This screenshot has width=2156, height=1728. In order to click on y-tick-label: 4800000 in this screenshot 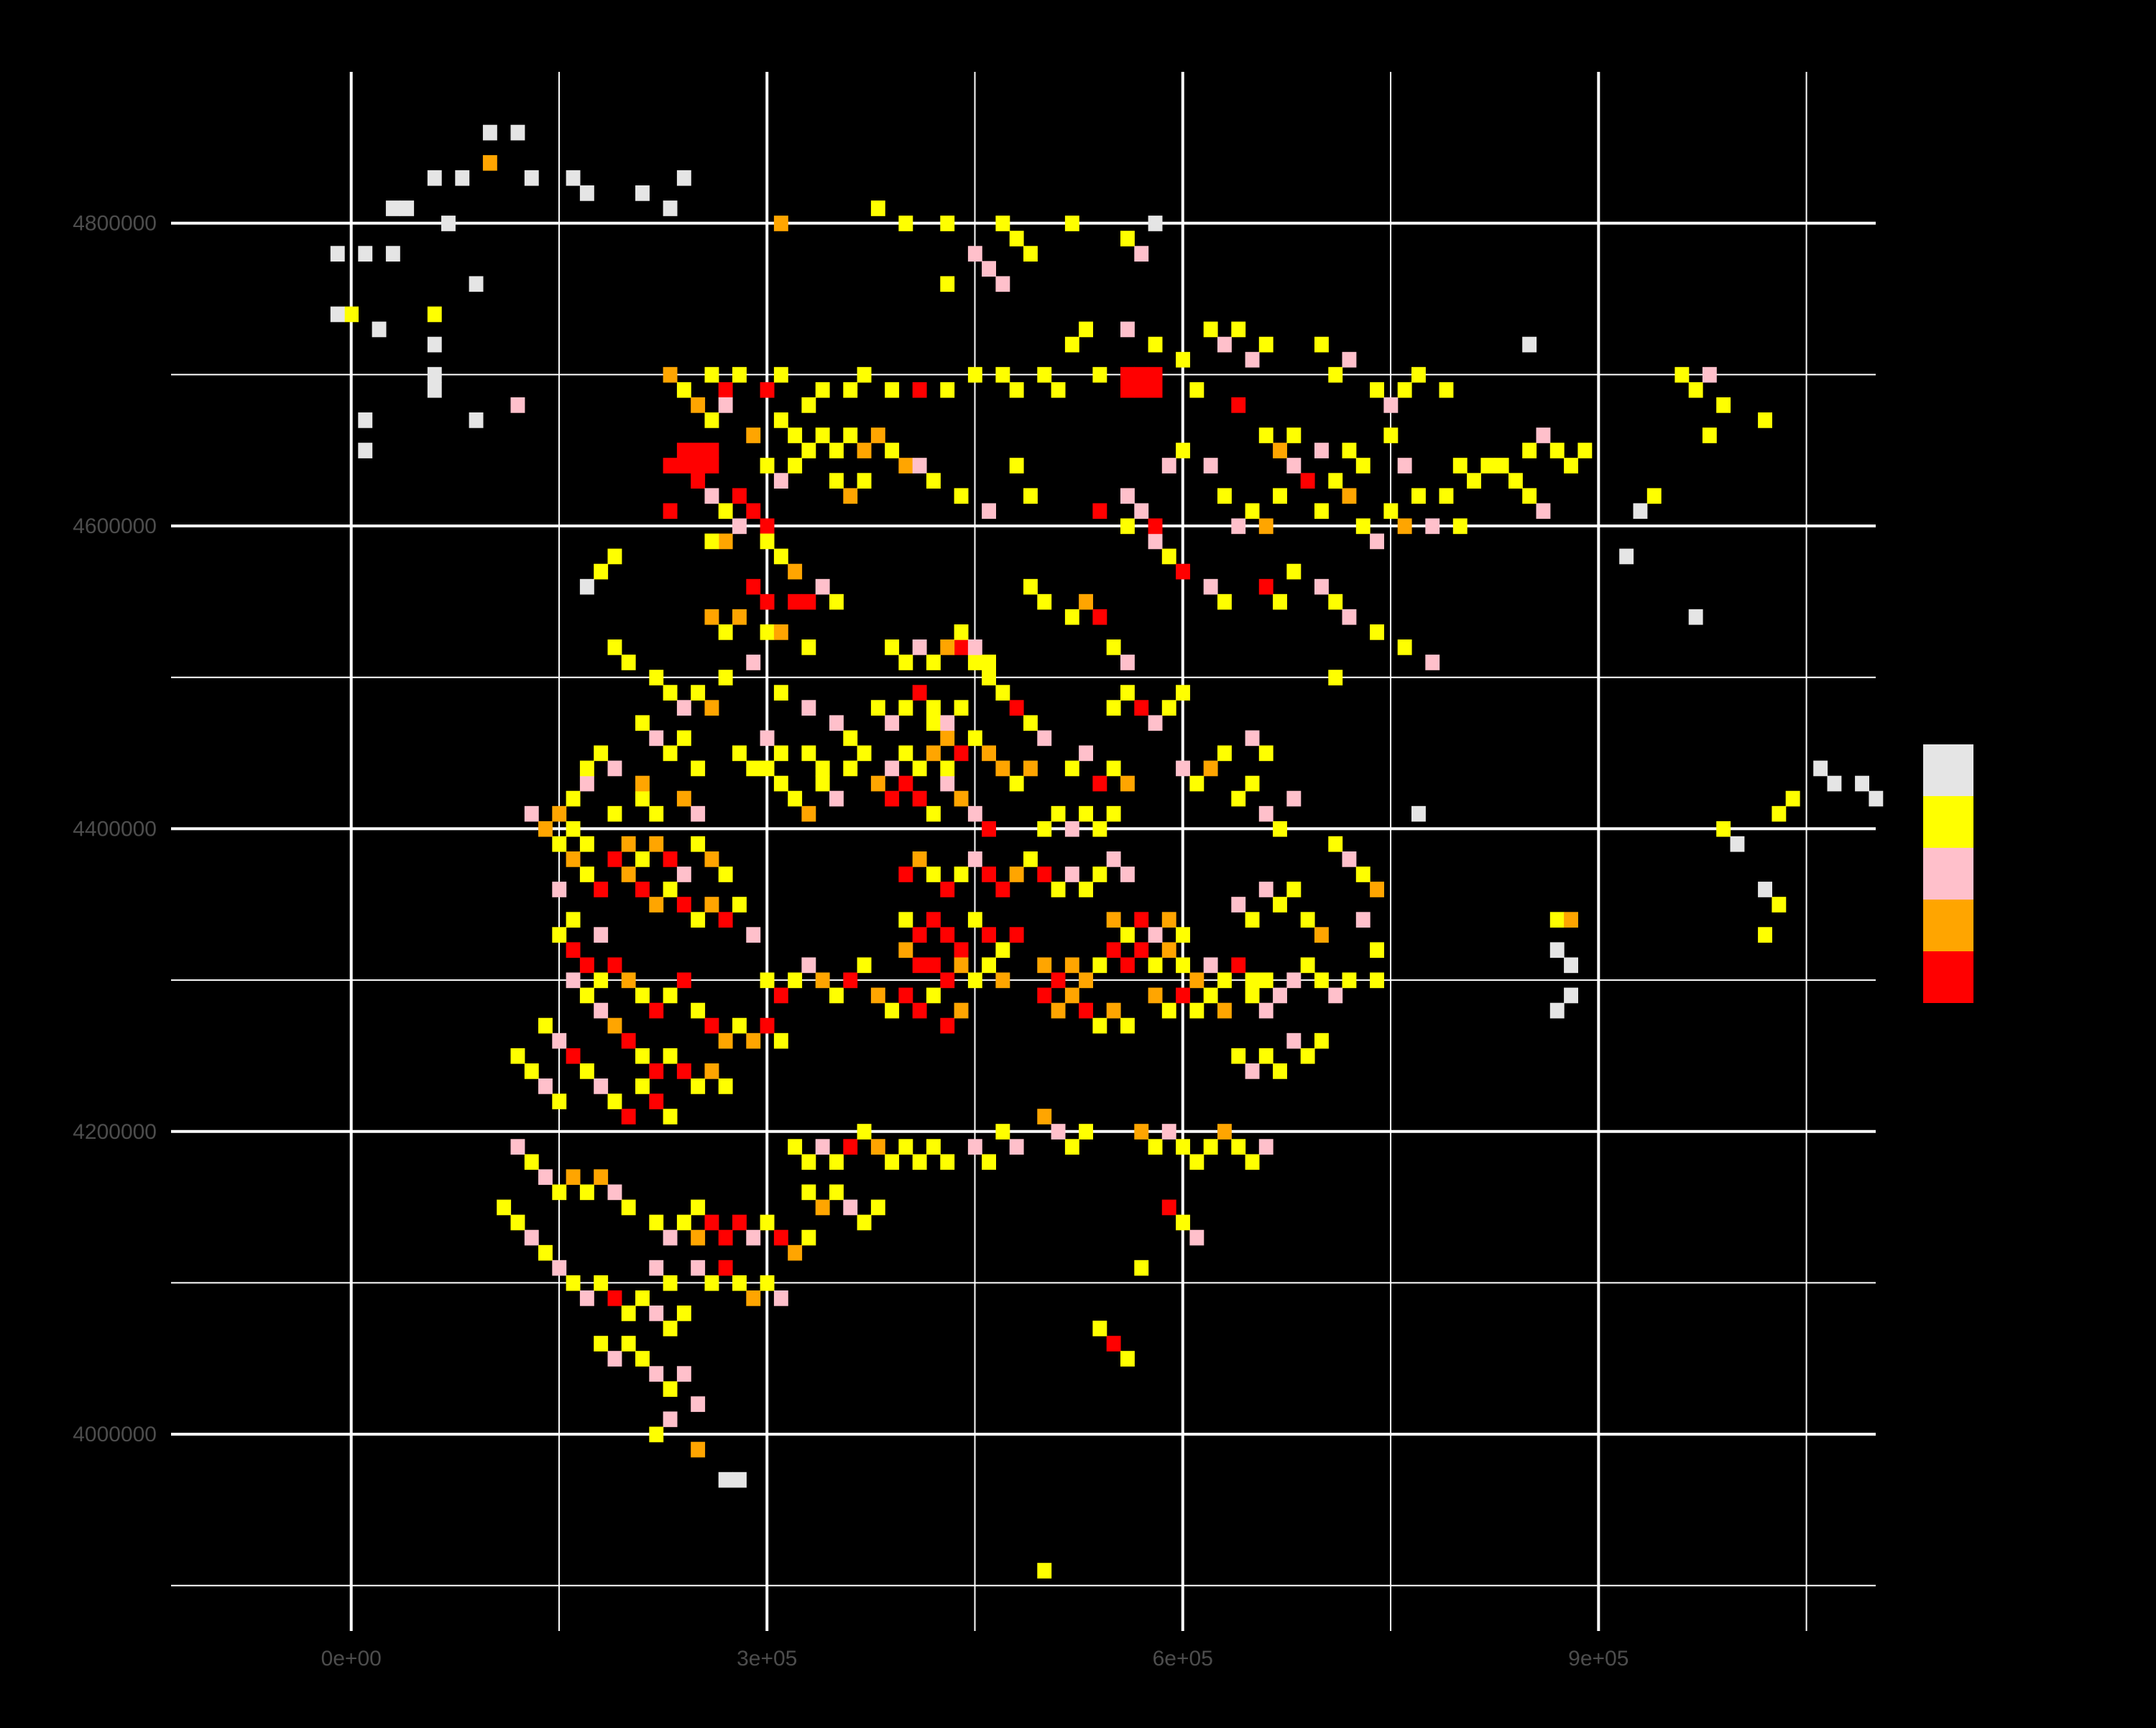, I will do `click(115, 224)`.